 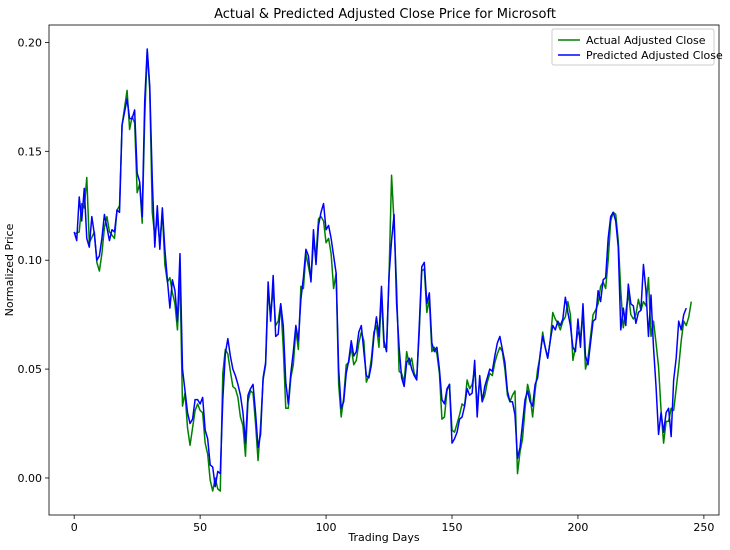 I want to click on y-tick-label: 0.10, so click(x=30, y=260).